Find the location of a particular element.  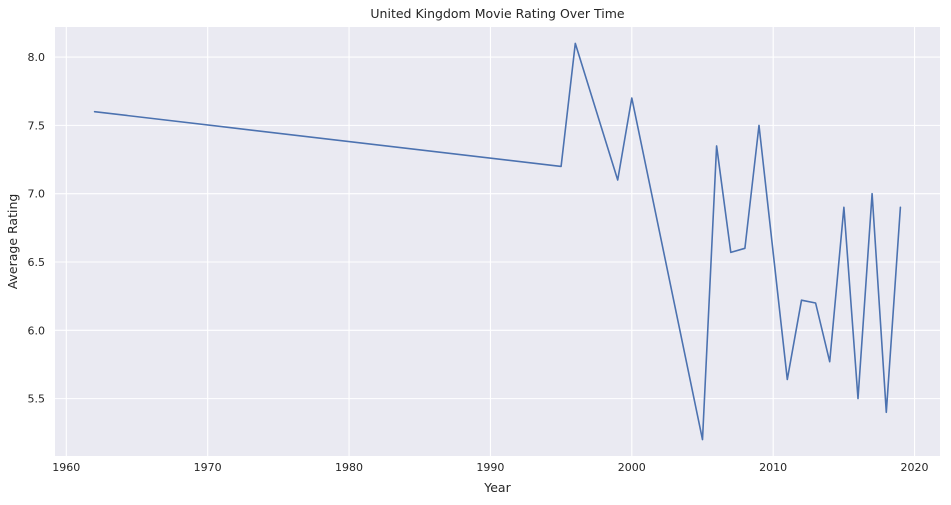

y-axis-label: Average Rating is located at coordinates (12, 242).